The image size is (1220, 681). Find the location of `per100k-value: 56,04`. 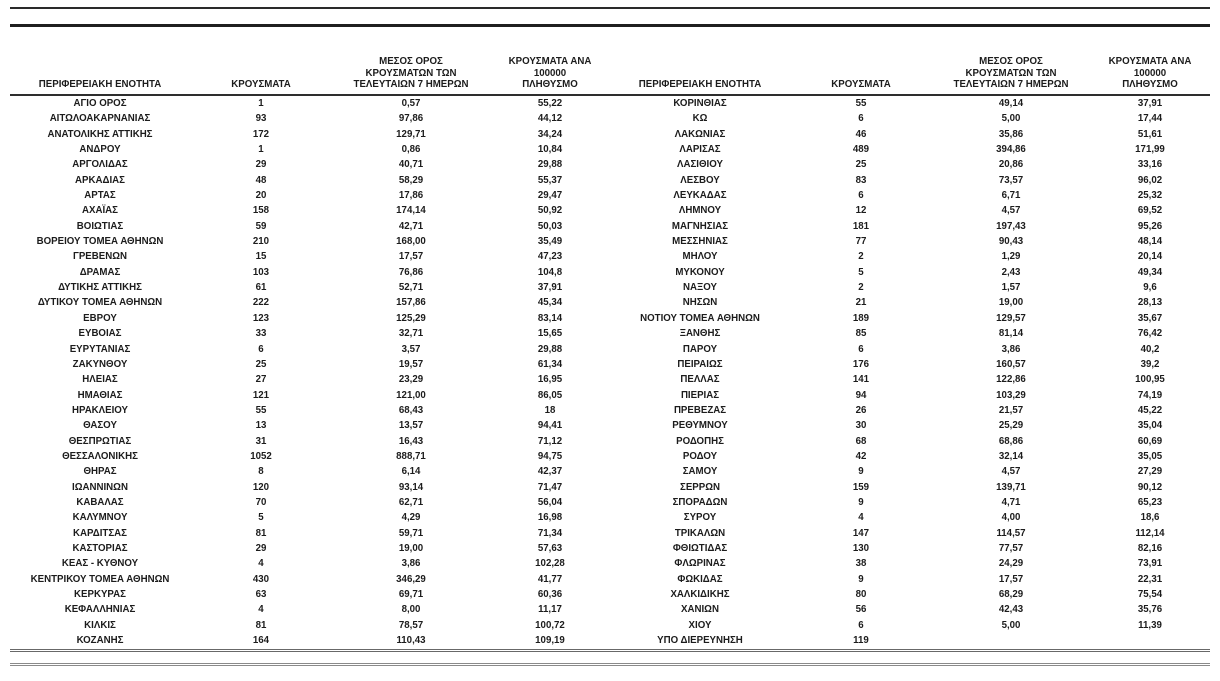

per100k-value: 56,04 is located at coordinates (550, 502).